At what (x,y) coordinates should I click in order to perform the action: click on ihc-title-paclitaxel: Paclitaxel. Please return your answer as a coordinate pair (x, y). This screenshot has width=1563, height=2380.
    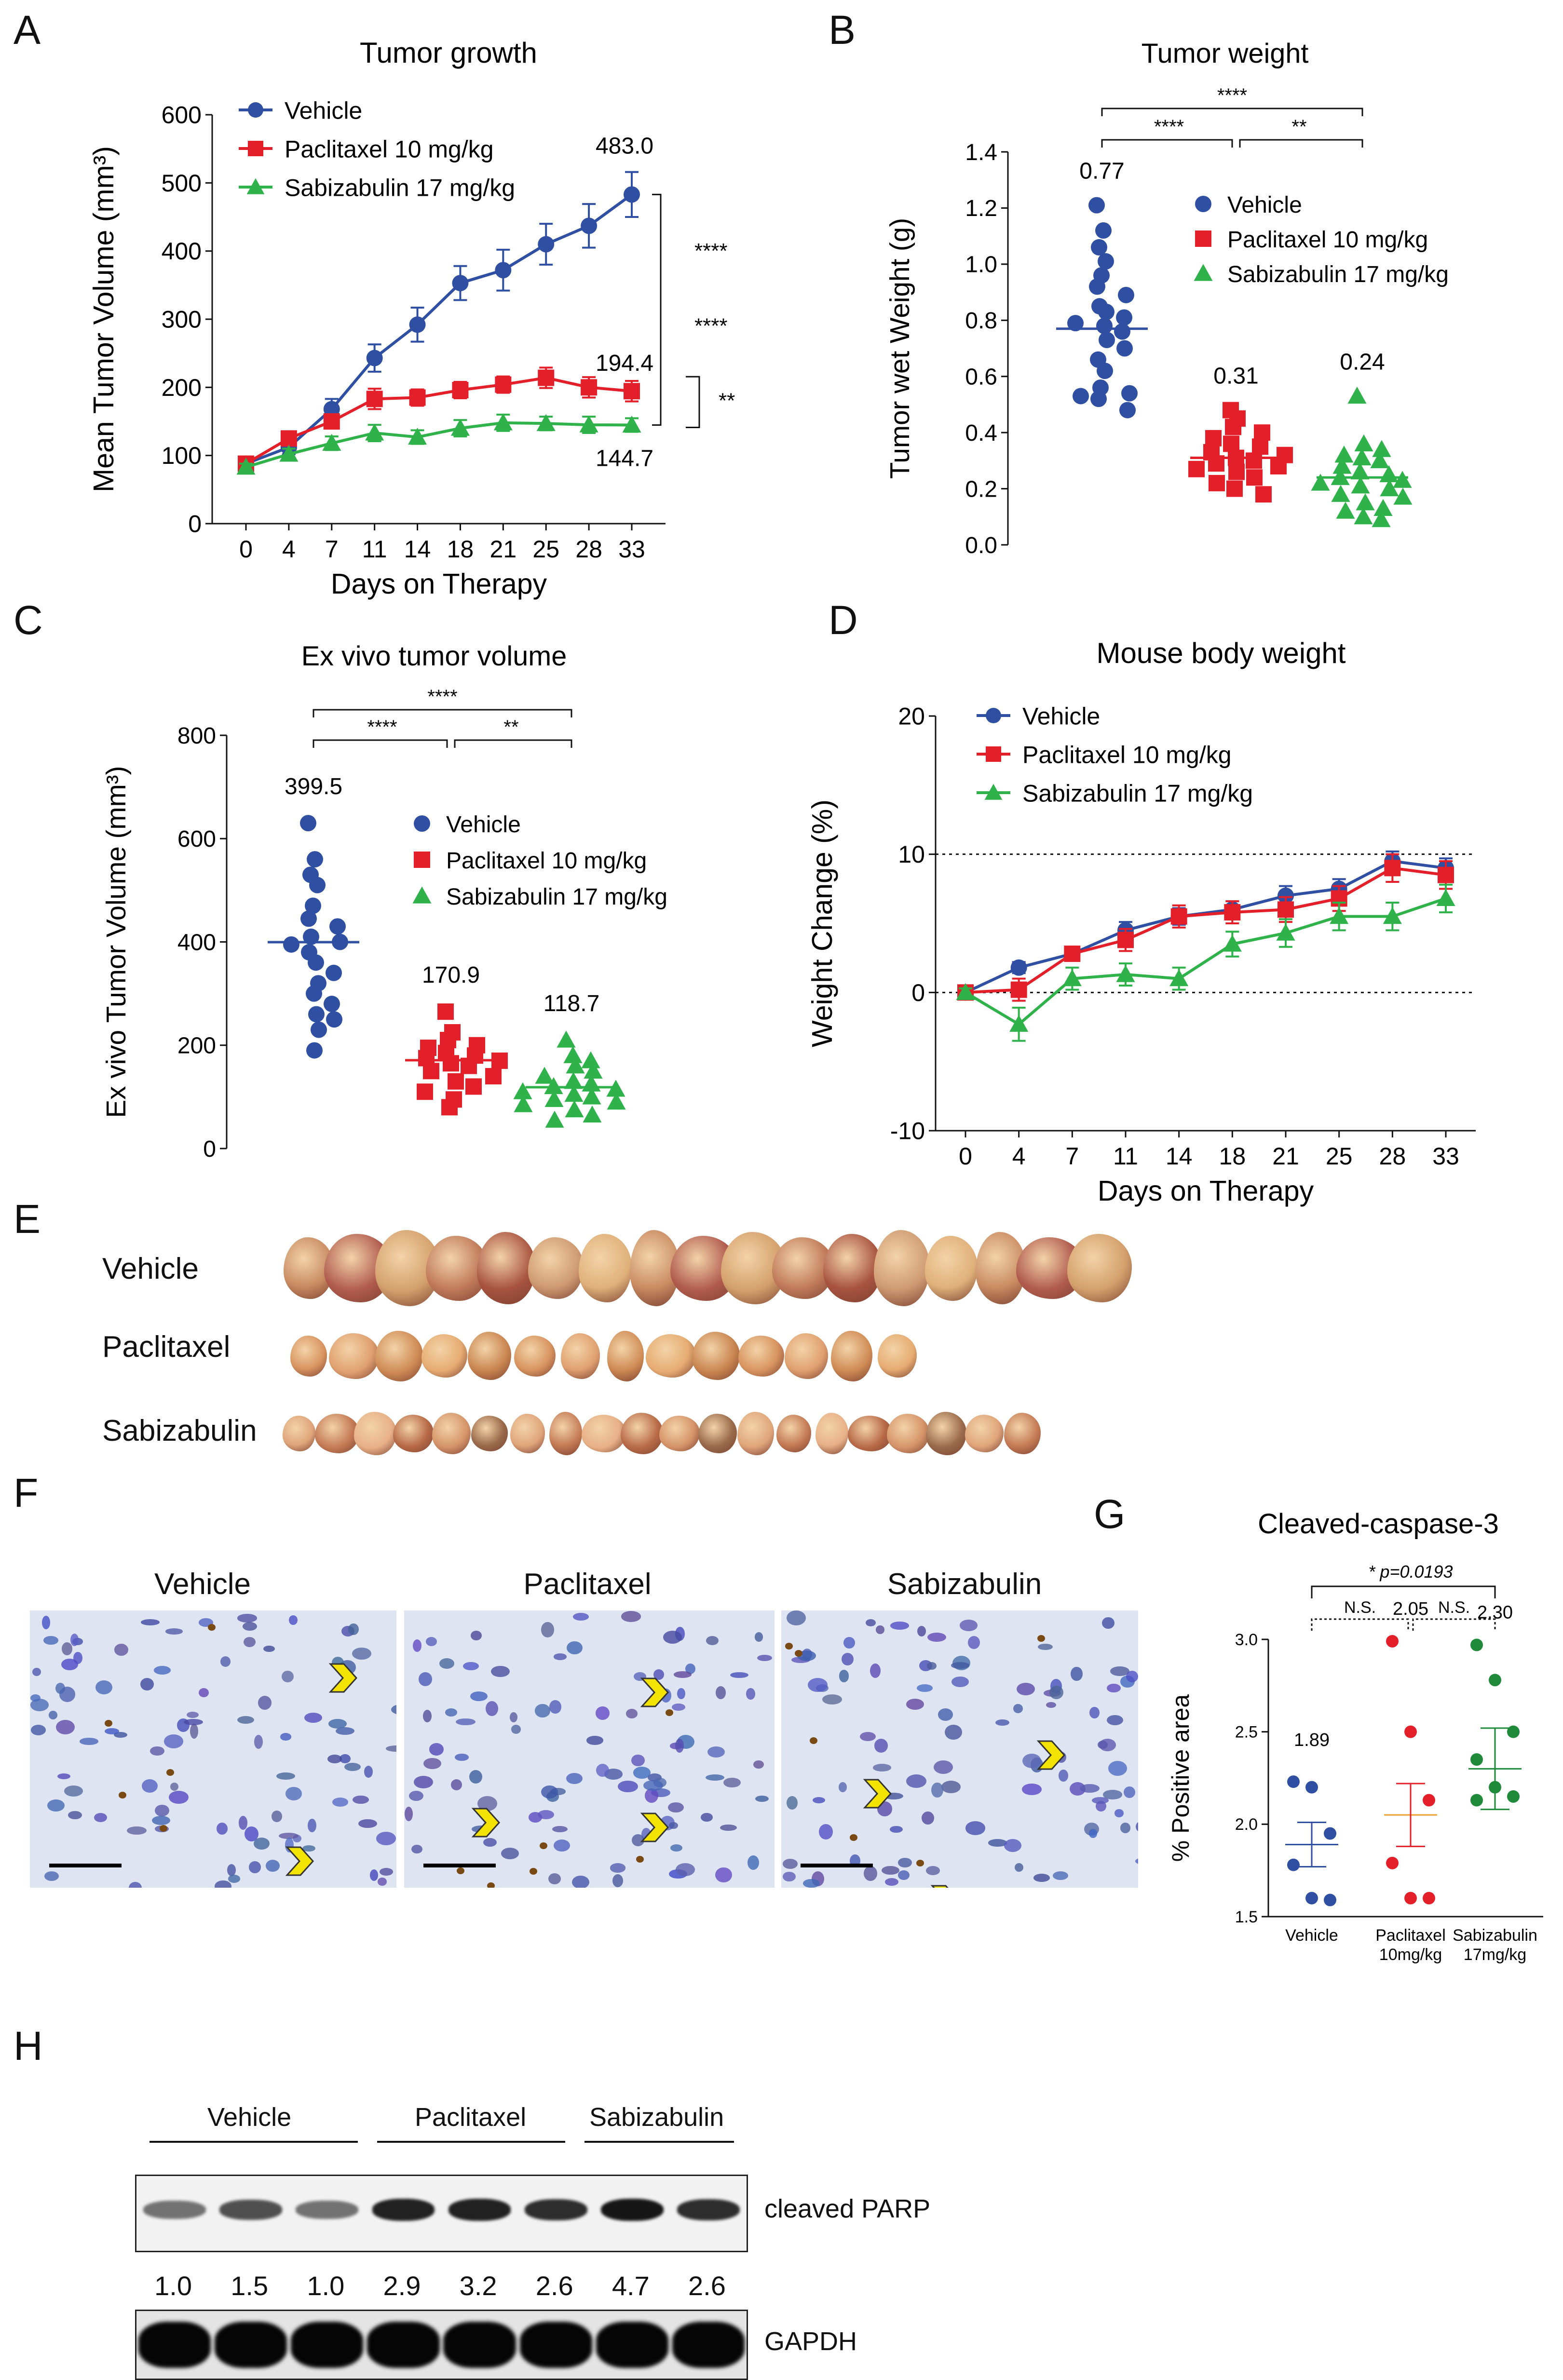
    Looking at the image, I should click on (587, 1584).